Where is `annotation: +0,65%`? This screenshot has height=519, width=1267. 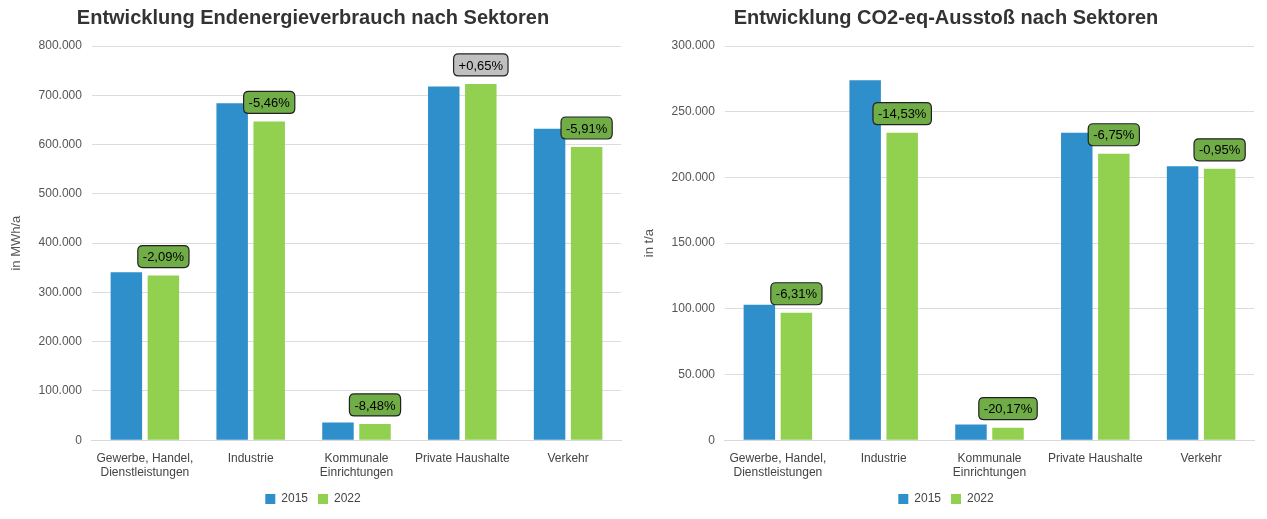 annotation: +0,65% is located at coordinates (481, 65).